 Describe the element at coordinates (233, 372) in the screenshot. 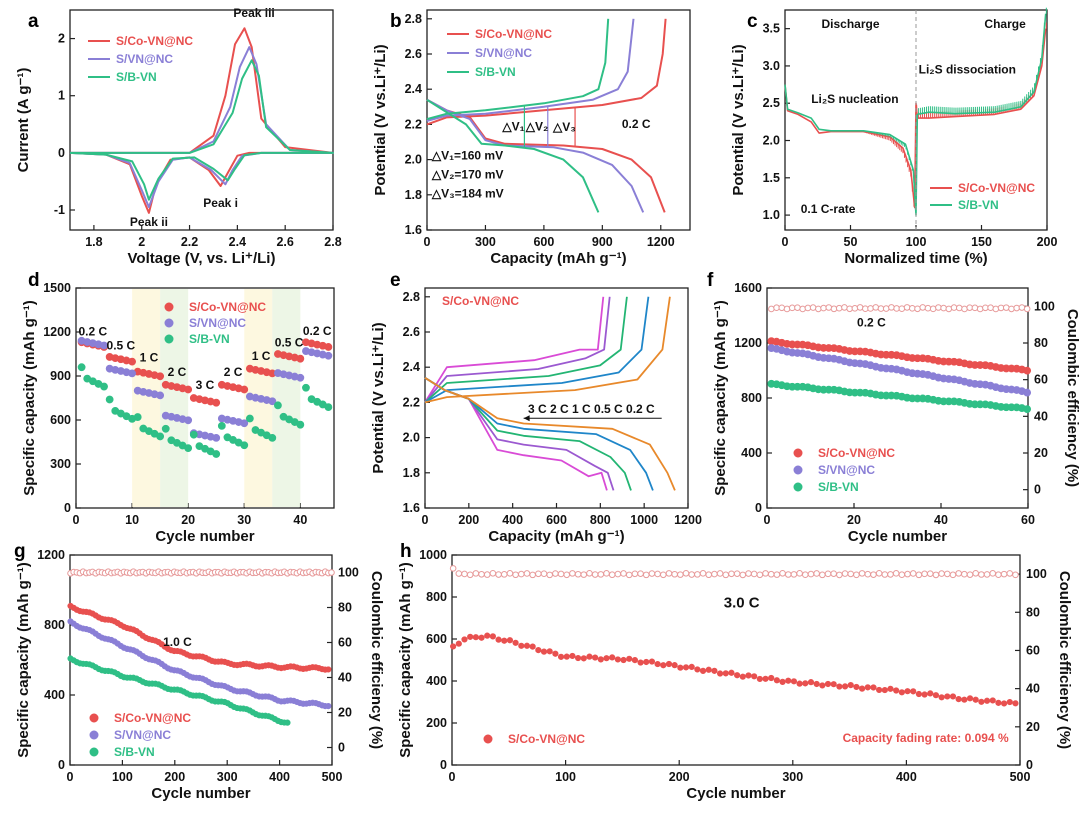

I see `rate-label: 2 C` at that location.